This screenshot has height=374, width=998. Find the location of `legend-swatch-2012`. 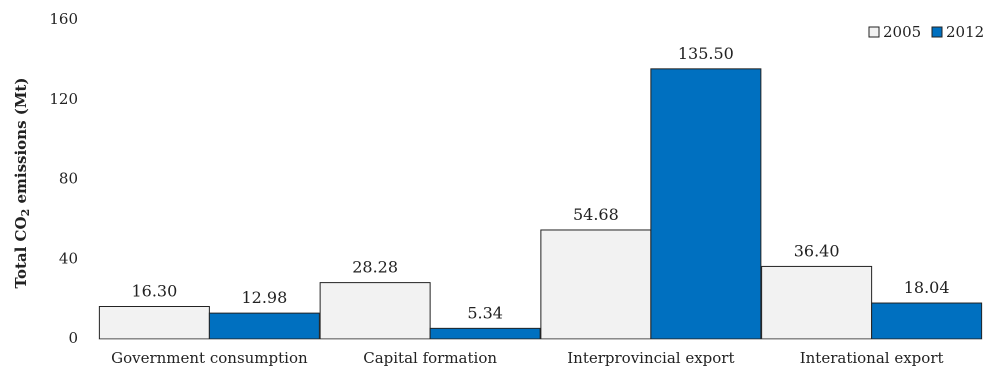

legend-swatch-2012 is located at coordinates (937, 32).